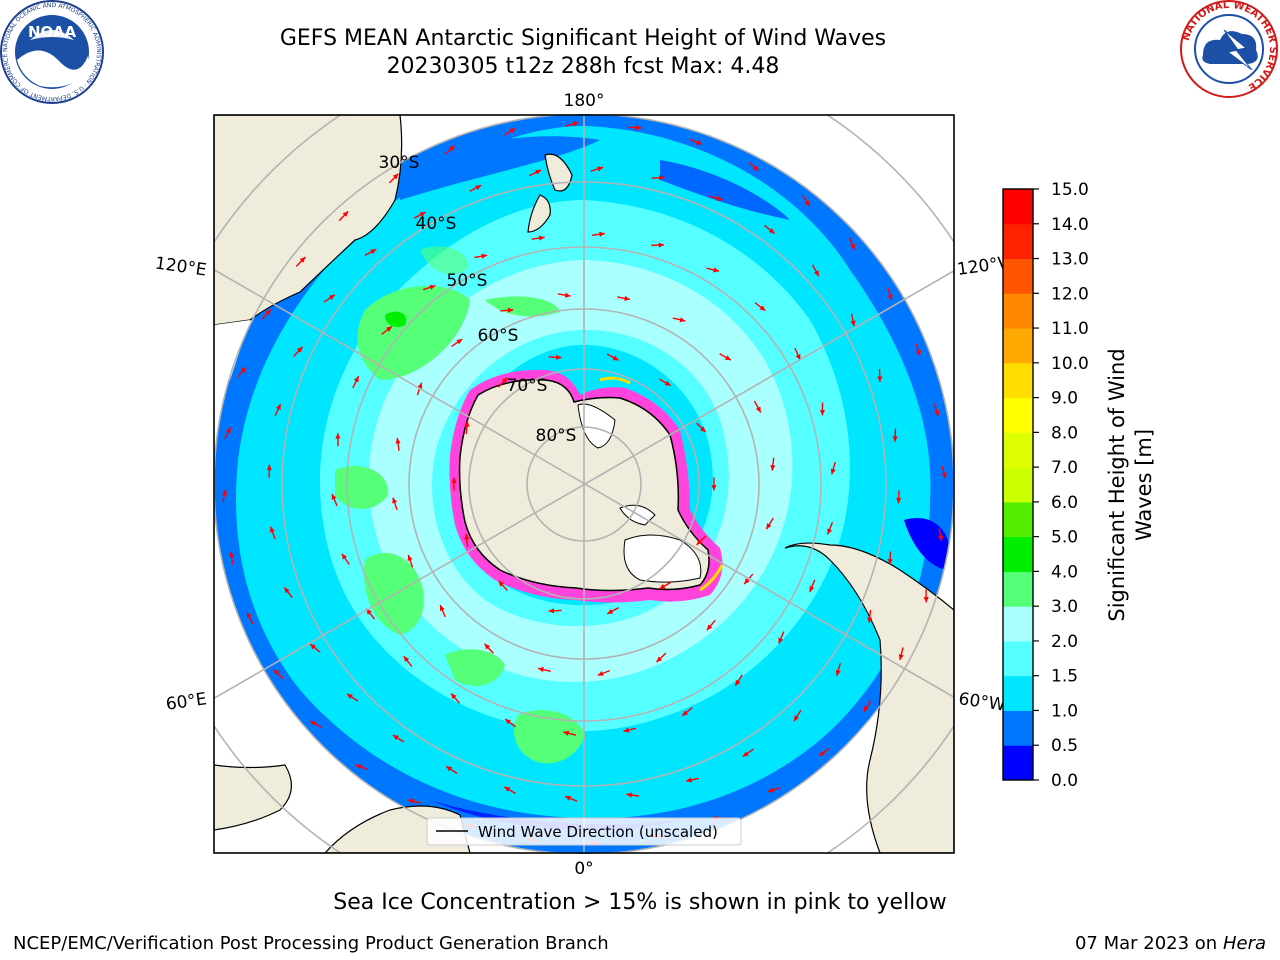 The width and height of the screenshot is (1280, 960). Describe the element at coordinates (1064, 677) in the screenshot. I see `colorbar-tick-label: 1.5` at that location.